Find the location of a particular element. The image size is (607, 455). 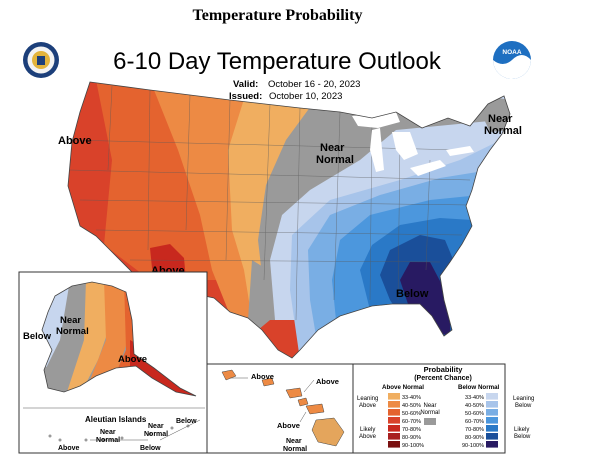

legend-likely-below-2: Below is located at coordinates (522, 437).